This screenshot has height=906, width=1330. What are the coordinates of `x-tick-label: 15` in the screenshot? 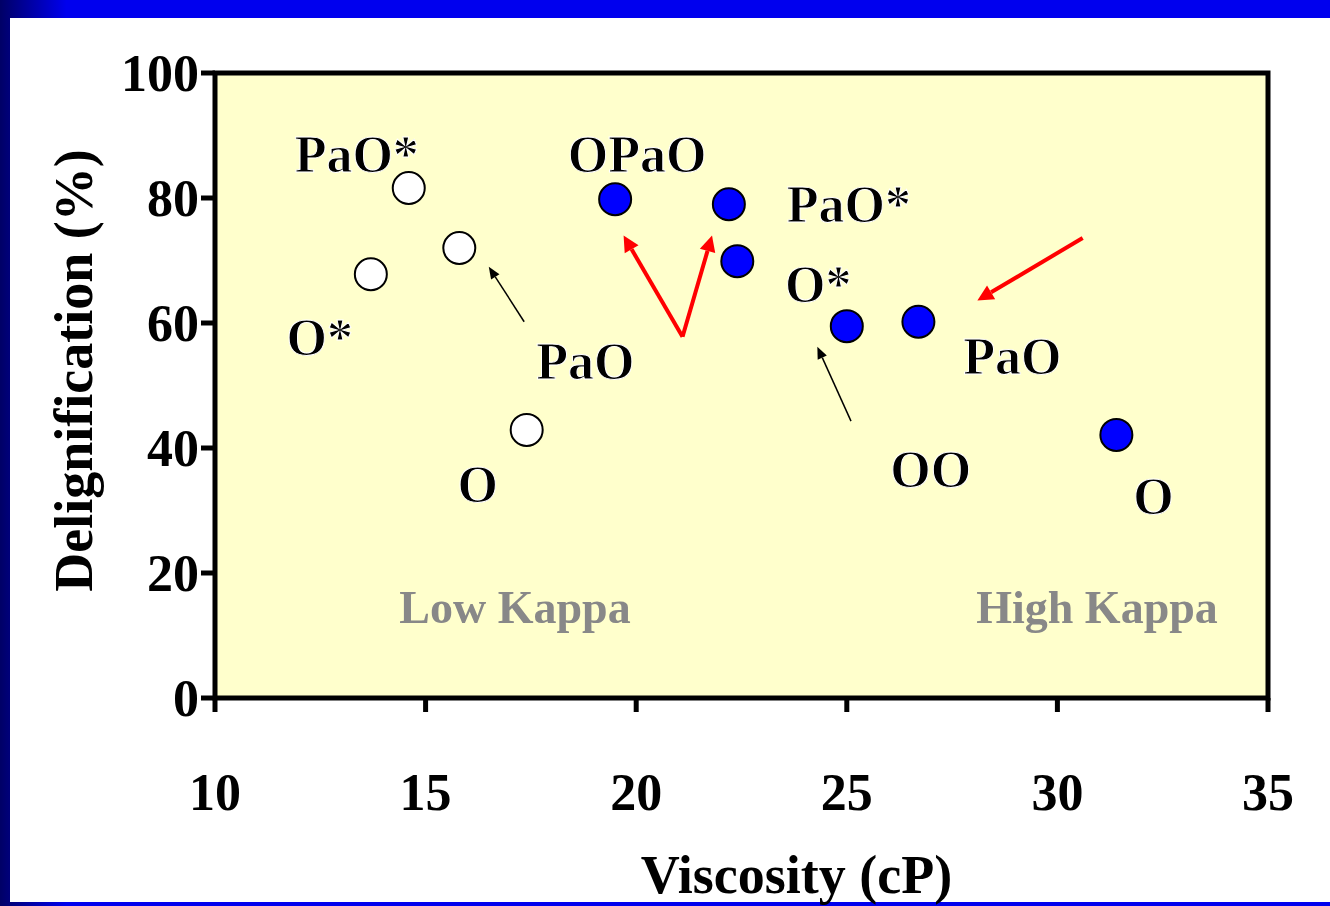 It's located at (425, 792).